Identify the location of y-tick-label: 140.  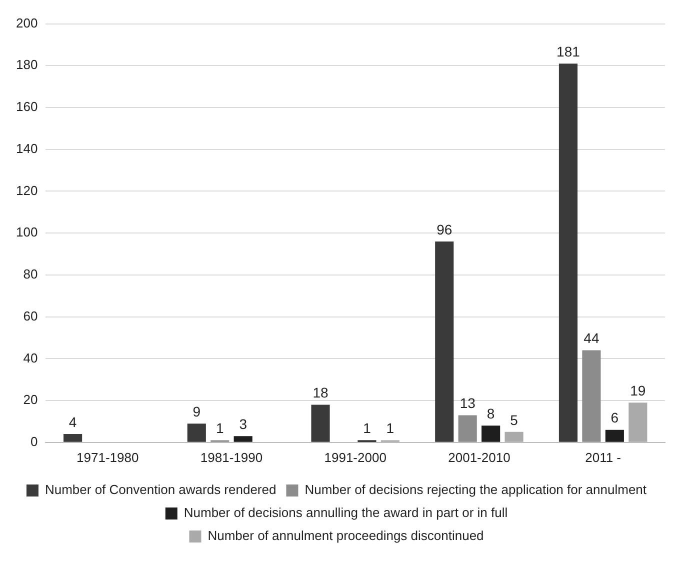
(27, 148).